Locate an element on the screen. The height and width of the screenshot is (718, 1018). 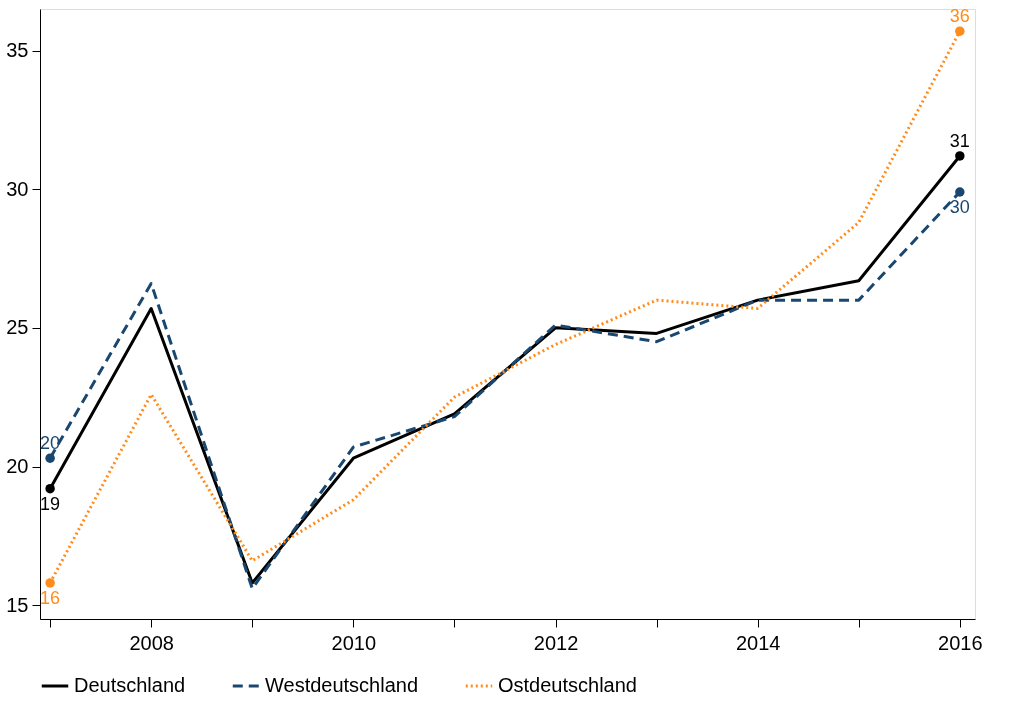
y-tick-label: 35 is located at coordinates (17, 50).